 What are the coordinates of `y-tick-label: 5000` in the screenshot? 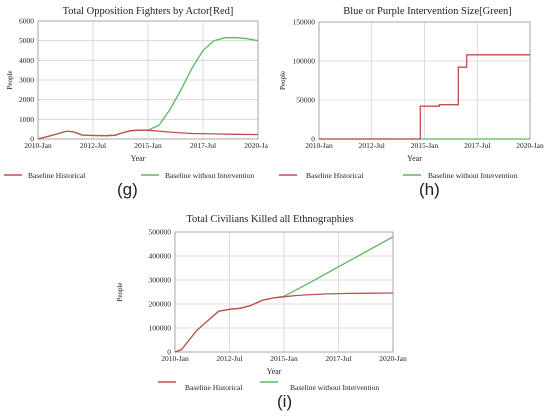 It's located at (26, 40).